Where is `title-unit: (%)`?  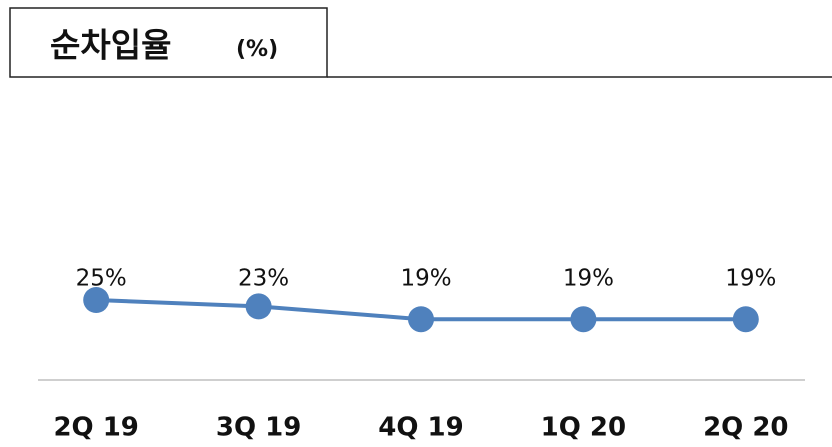
title-unit: (%) is located at coordinates (257, 49).